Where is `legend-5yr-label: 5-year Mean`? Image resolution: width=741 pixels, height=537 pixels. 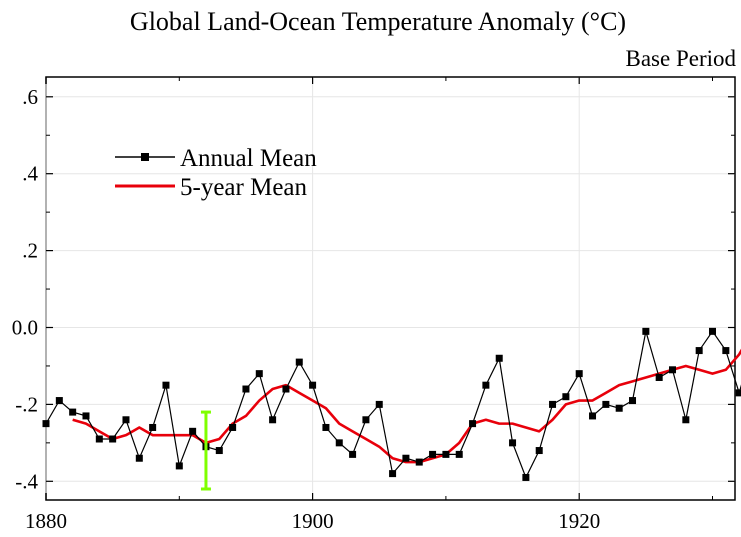
legend-5yr-label: 5-year Mean is located at coordinates (244, 187).